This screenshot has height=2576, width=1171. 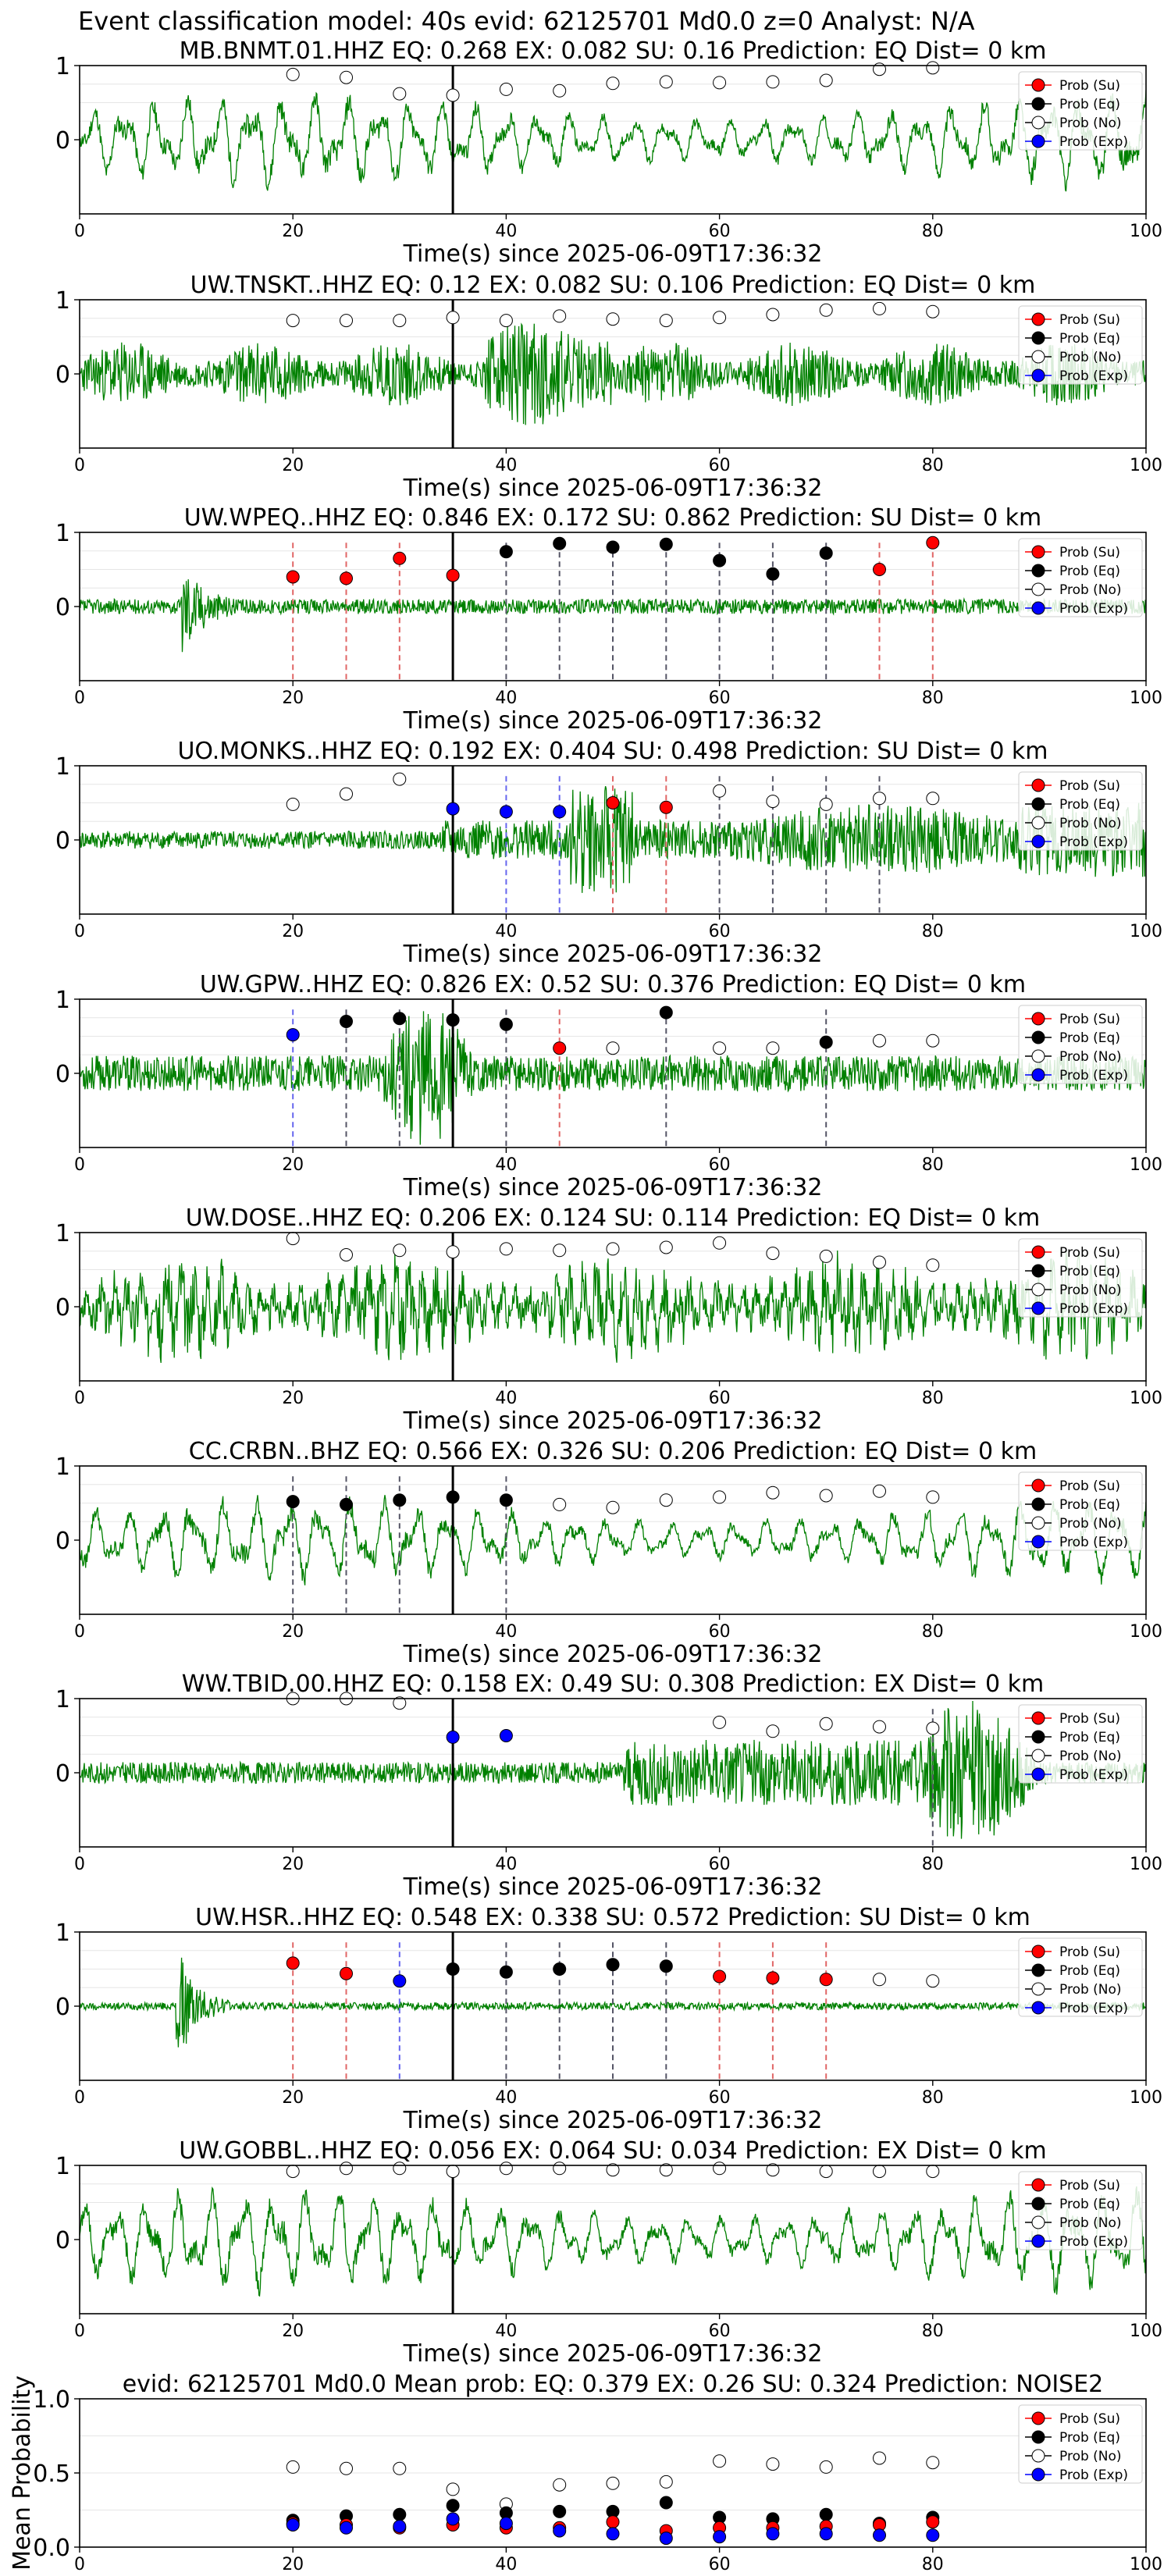 I want to click on title-dist: 0 km, so click(x=1017, y=51).